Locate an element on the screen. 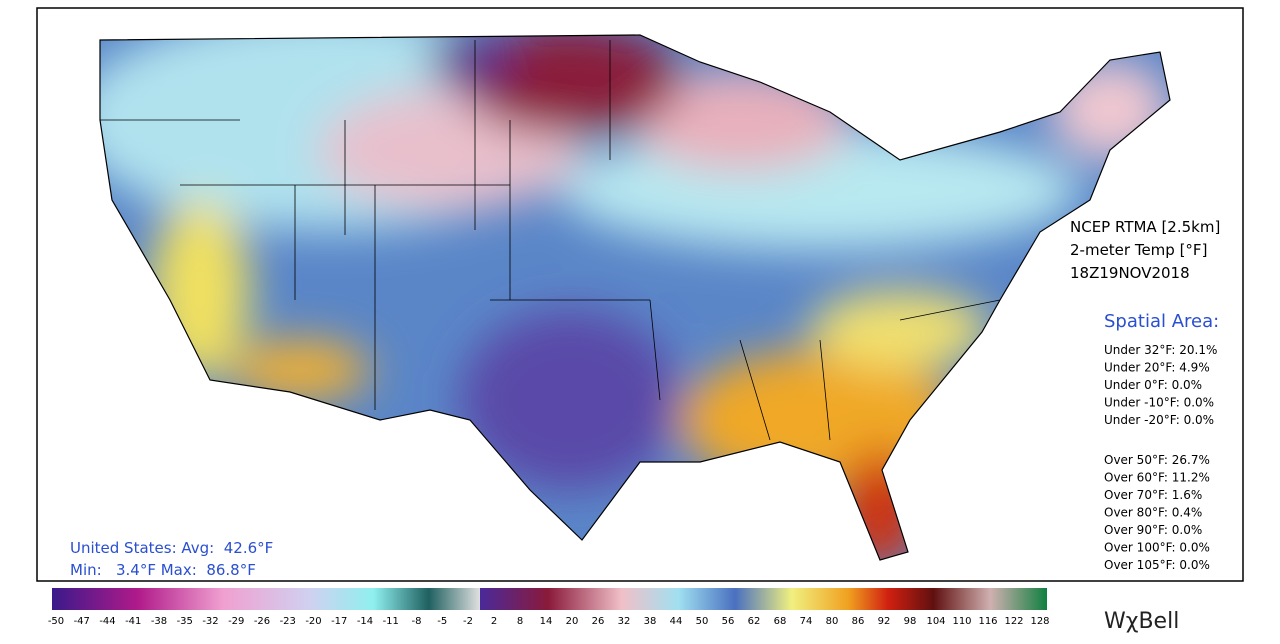 The width and height of the screenshot is (1280, 644). colorbar-tick-label: 68 is located at coordinates (780, 621).